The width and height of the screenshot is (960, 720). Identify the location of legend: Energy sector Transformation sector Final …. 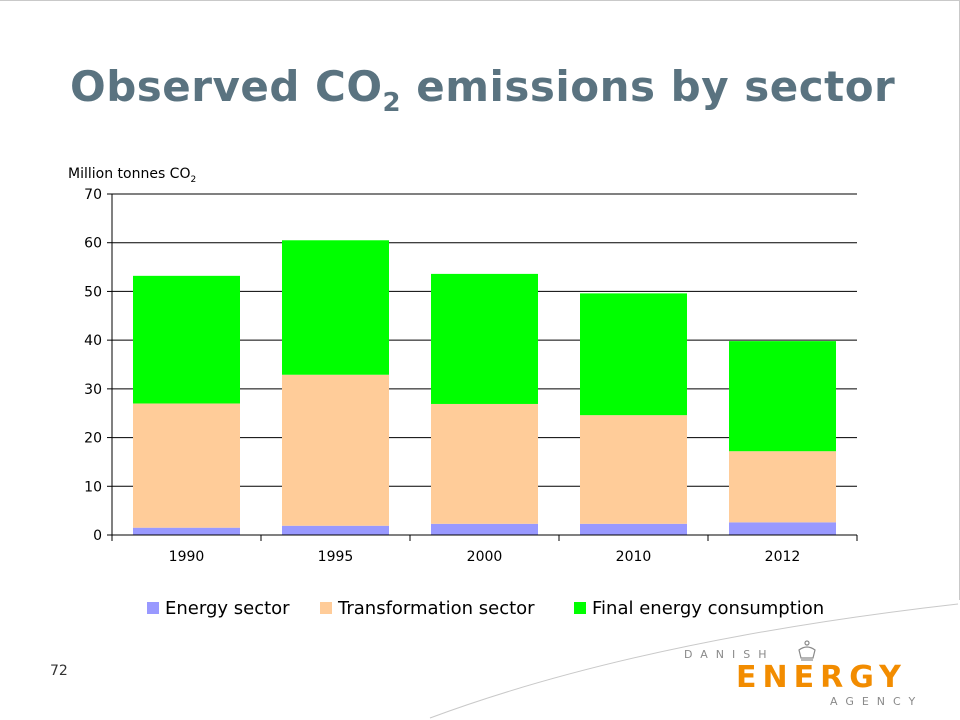
(485, 608).